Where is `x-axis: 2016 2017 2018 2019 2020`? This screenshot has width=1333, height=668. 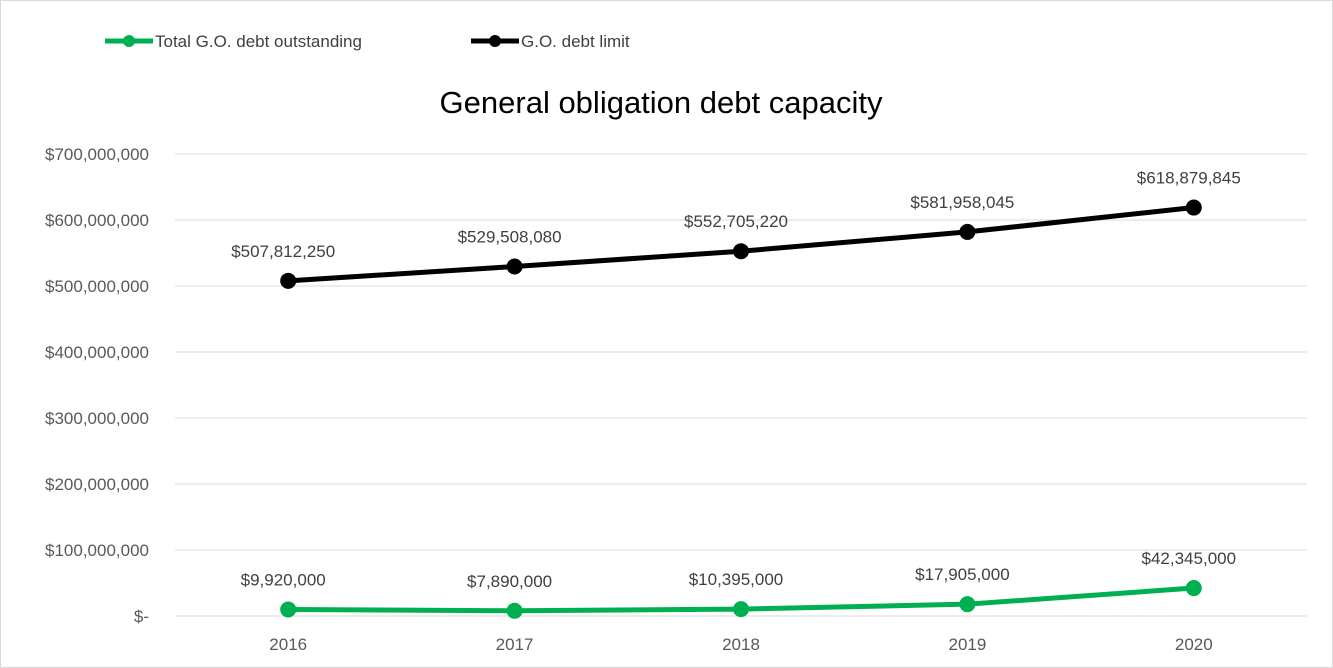 x-axis: 2016 2017 2018 2019 2020 is located at coordinates (740, 644).